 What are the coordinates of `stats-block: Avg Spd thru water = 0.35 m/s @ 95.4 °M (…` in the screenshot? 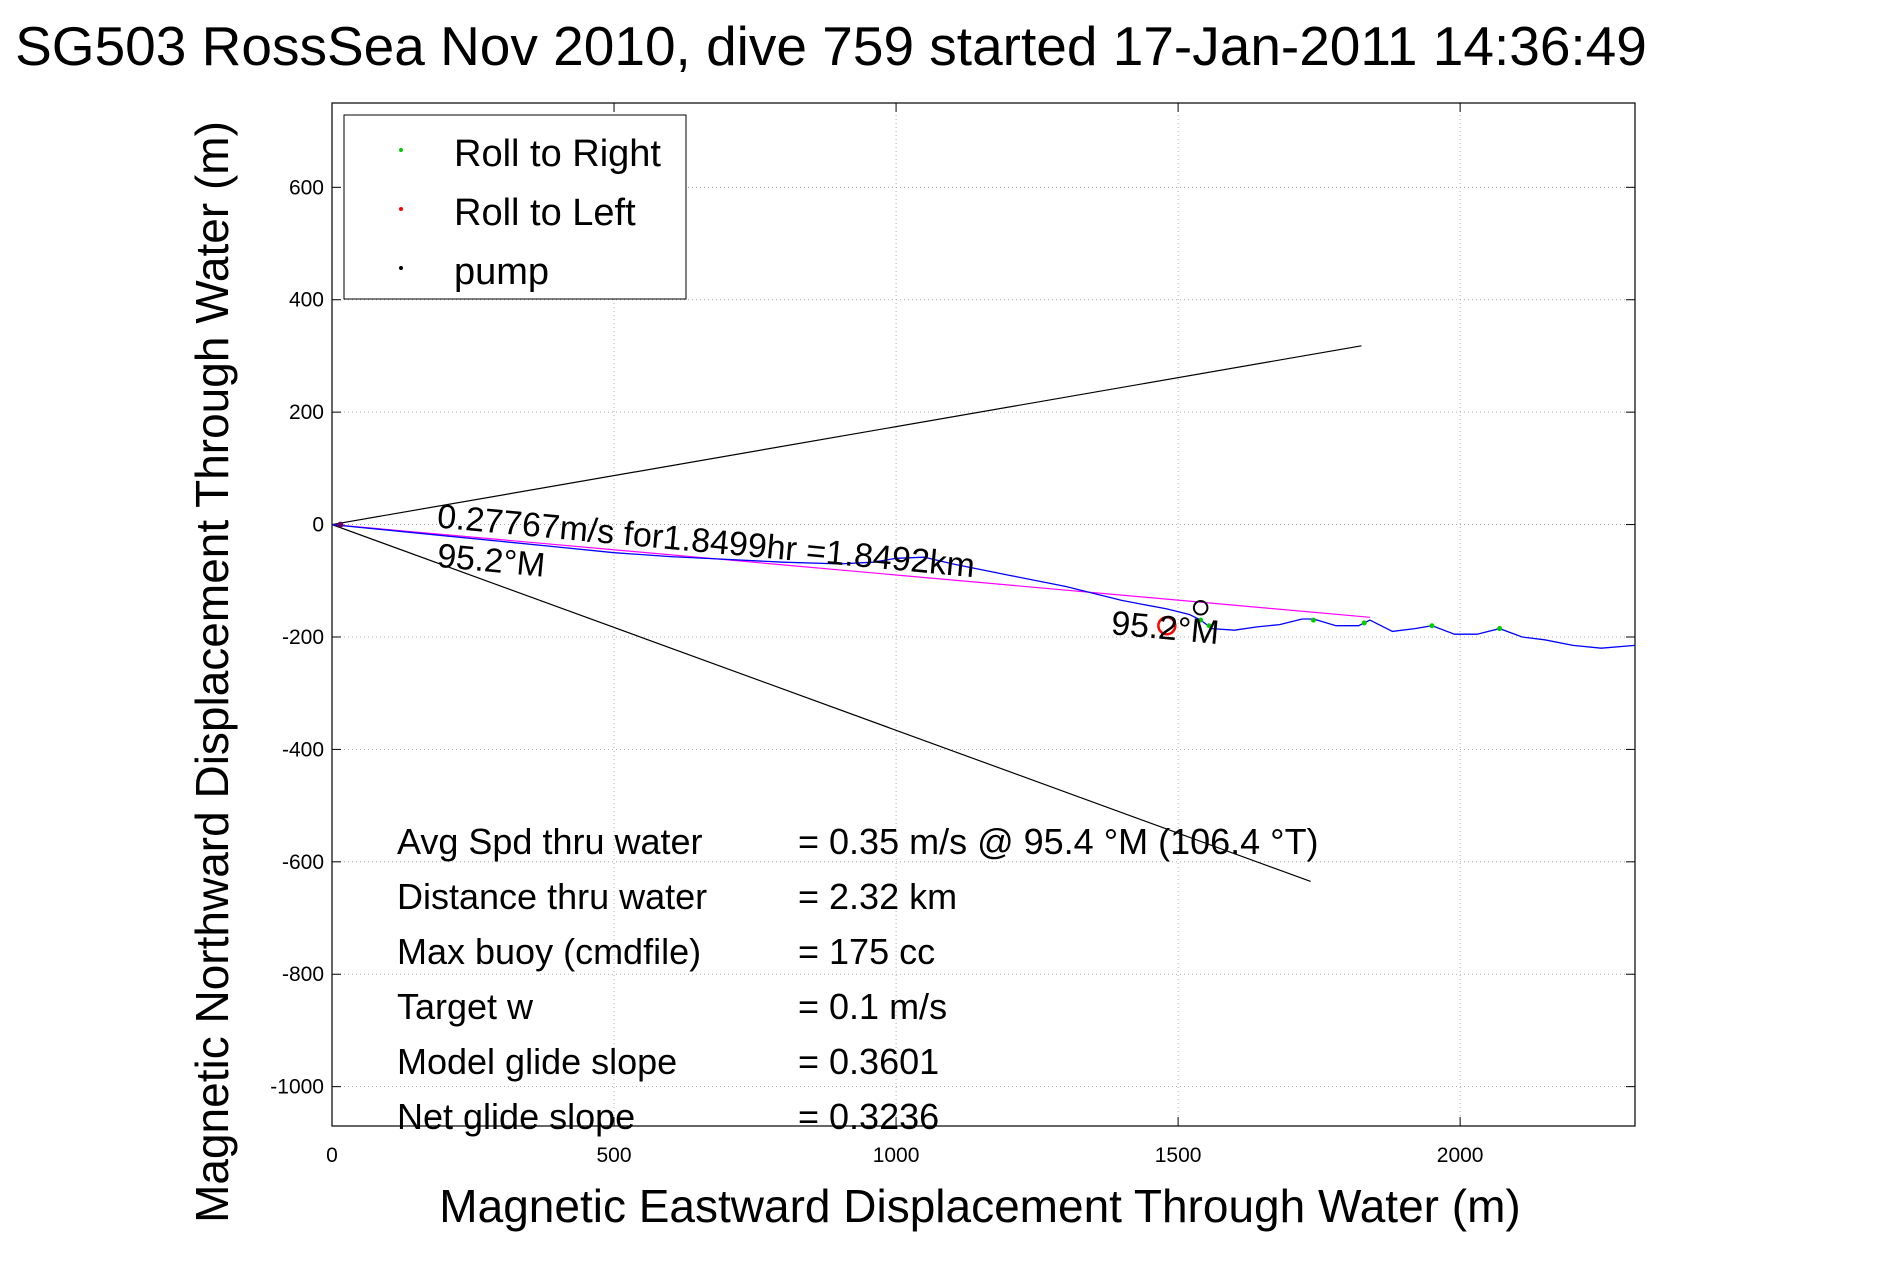 It's located at (858, 979).